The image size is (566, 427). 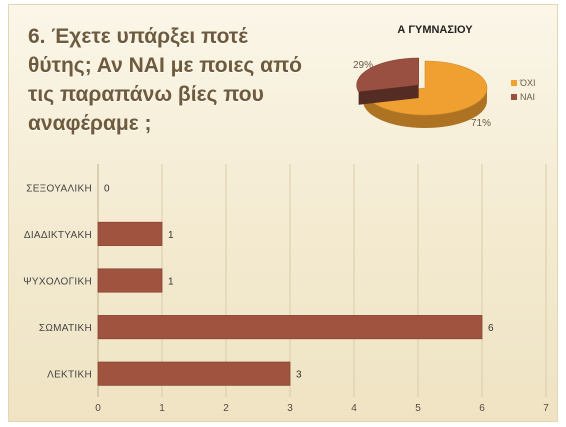 What do you see at coordinates (527, 97) in the screenshot?
I see `pie-legend-label-nai: ΝΑΙ` at bounding box center [527, 97].